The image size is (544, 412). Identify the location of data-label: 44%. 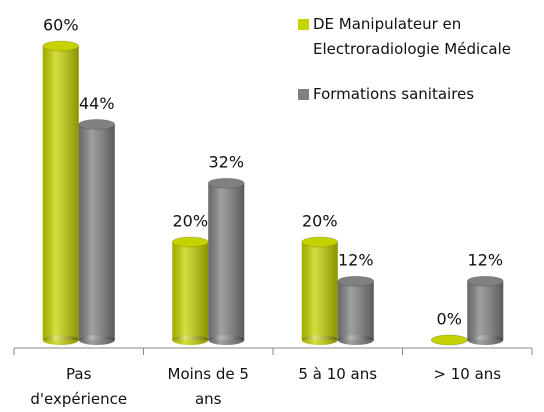
(97, 103).